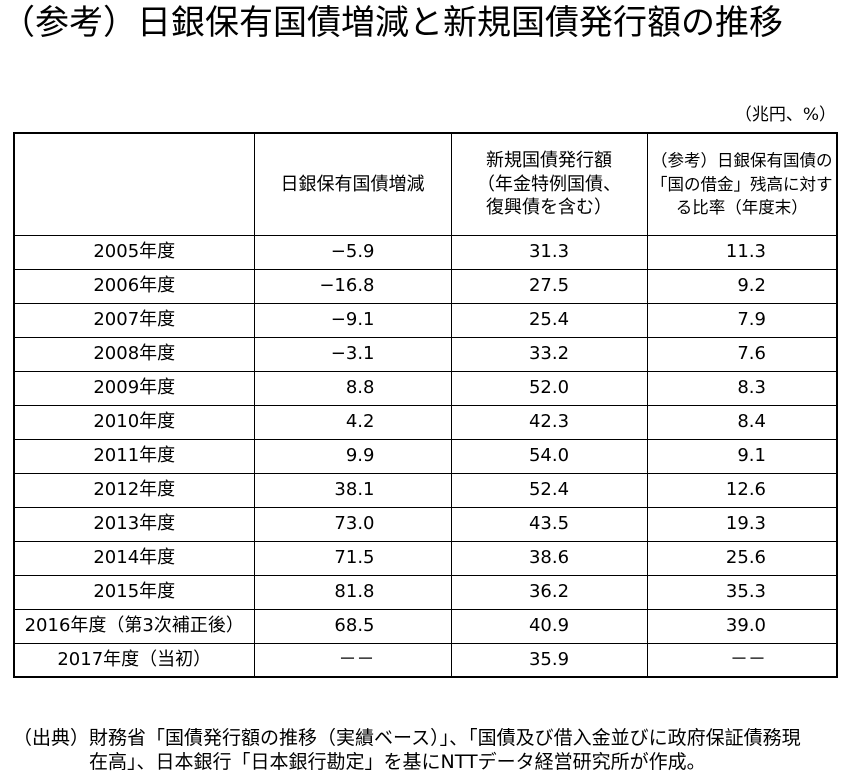  Describe the element at coordinates (352, 252) in the screenshot. I see `boj-holdings-change-cell: −5.9` at that location.